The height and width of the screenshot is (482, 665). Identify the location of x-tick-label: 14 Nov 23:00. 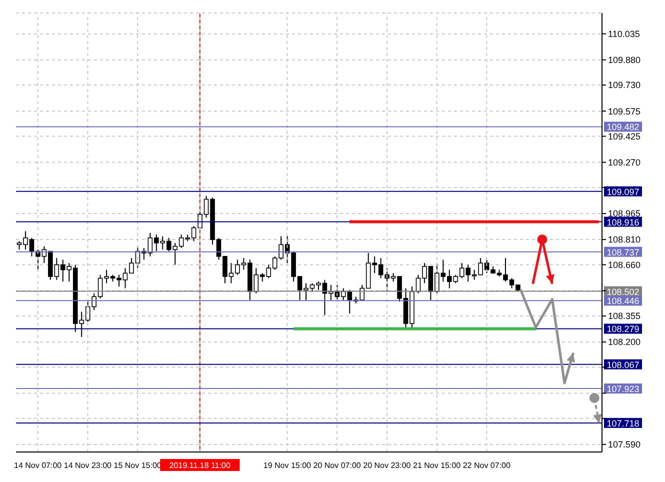
(88, 465).